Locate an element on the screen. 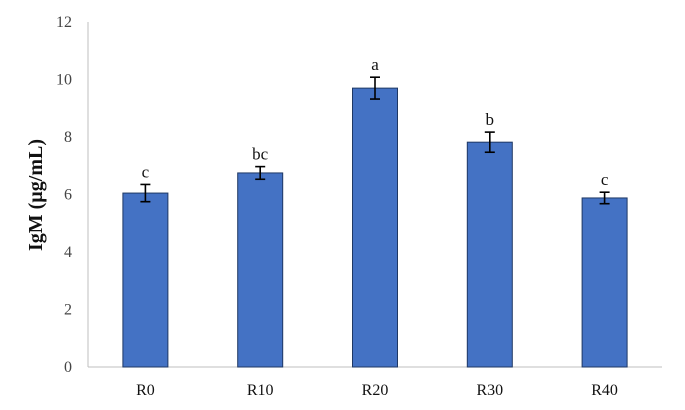  y-axis-title: IgM (µg/mL) is located at coordinates (36, 195).